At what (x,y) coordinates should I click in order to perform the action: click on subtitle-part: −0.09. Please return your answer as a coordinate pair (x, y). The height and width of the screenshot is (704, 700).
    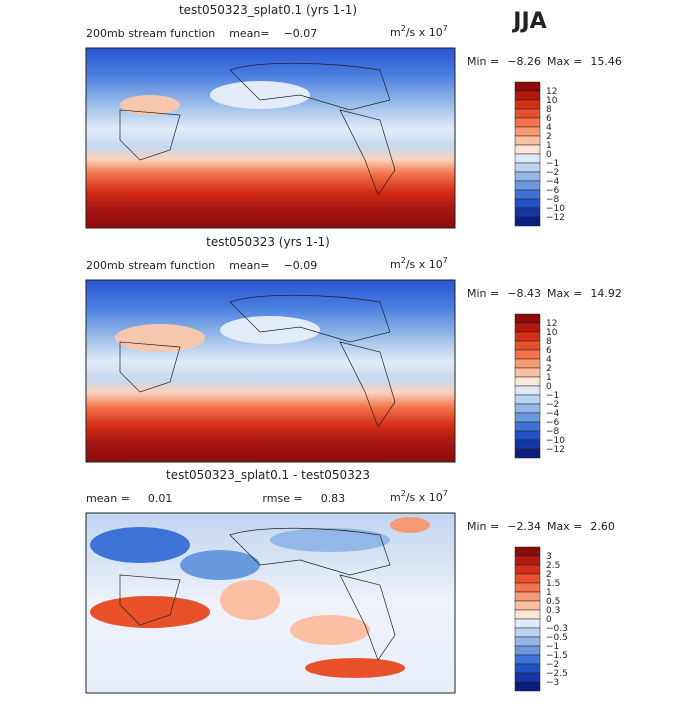
    Looking at the image, I should click on (301, 265).